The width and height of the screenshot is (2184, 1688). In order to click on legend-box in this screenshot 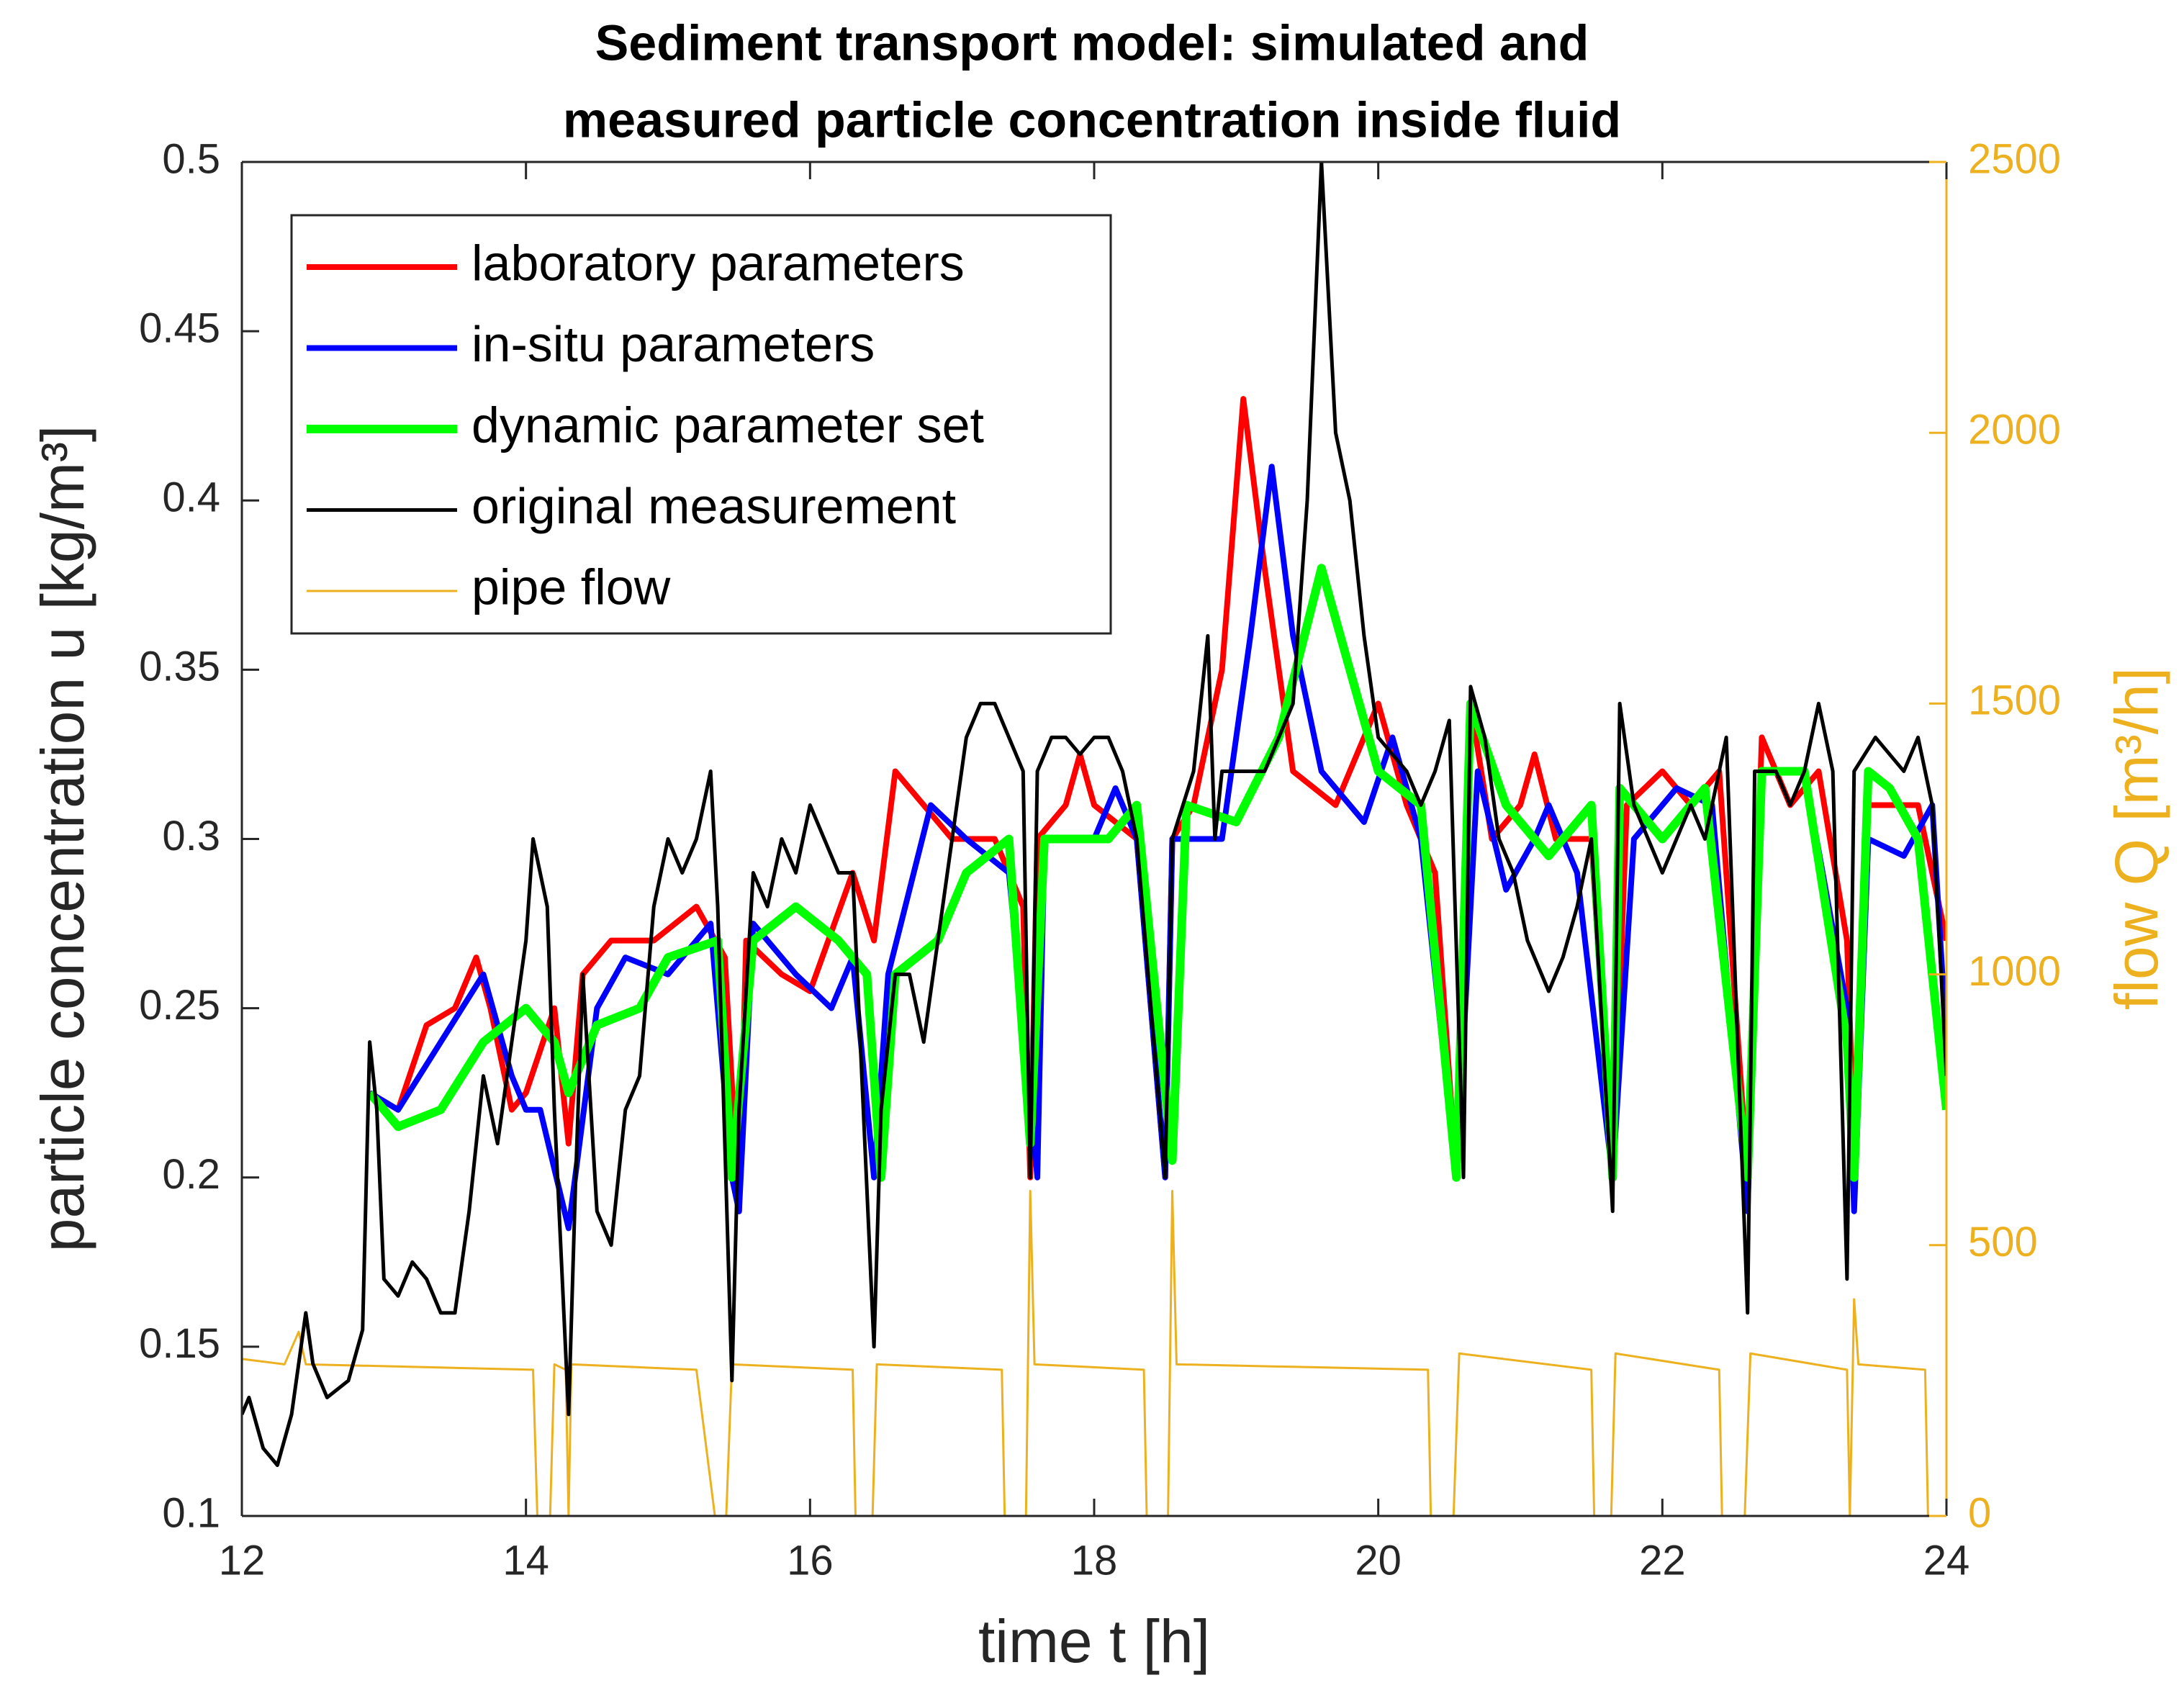, I will do `click(701, 424)`.